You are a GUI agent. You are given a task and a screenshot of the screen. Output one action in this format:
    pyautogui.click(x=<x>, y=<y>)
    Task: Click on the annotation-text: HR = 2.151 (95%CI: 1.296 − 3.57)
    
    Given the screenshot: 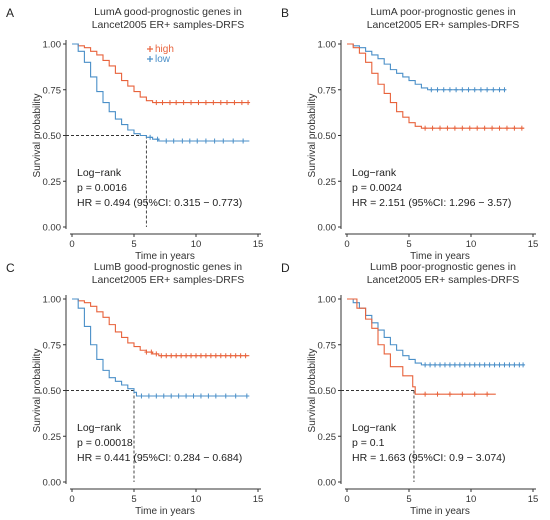 What is the action you would take?
    pyautogui.click(x=431, y=203)
    